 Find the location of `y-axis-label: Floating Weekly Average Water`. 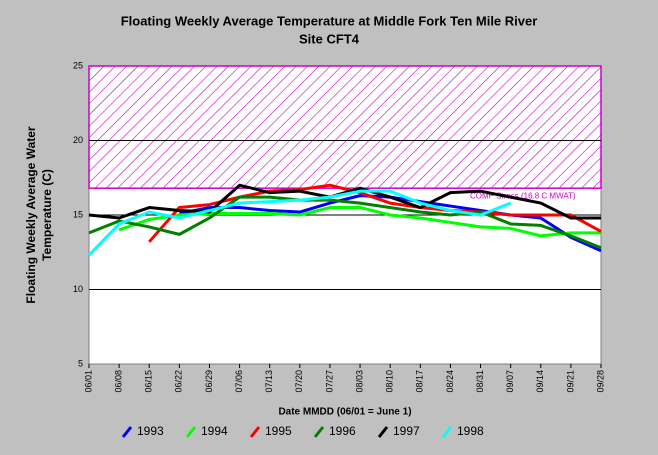

y-axis-label: Floating Weekly Average Water is located at coordinates (31, 214).